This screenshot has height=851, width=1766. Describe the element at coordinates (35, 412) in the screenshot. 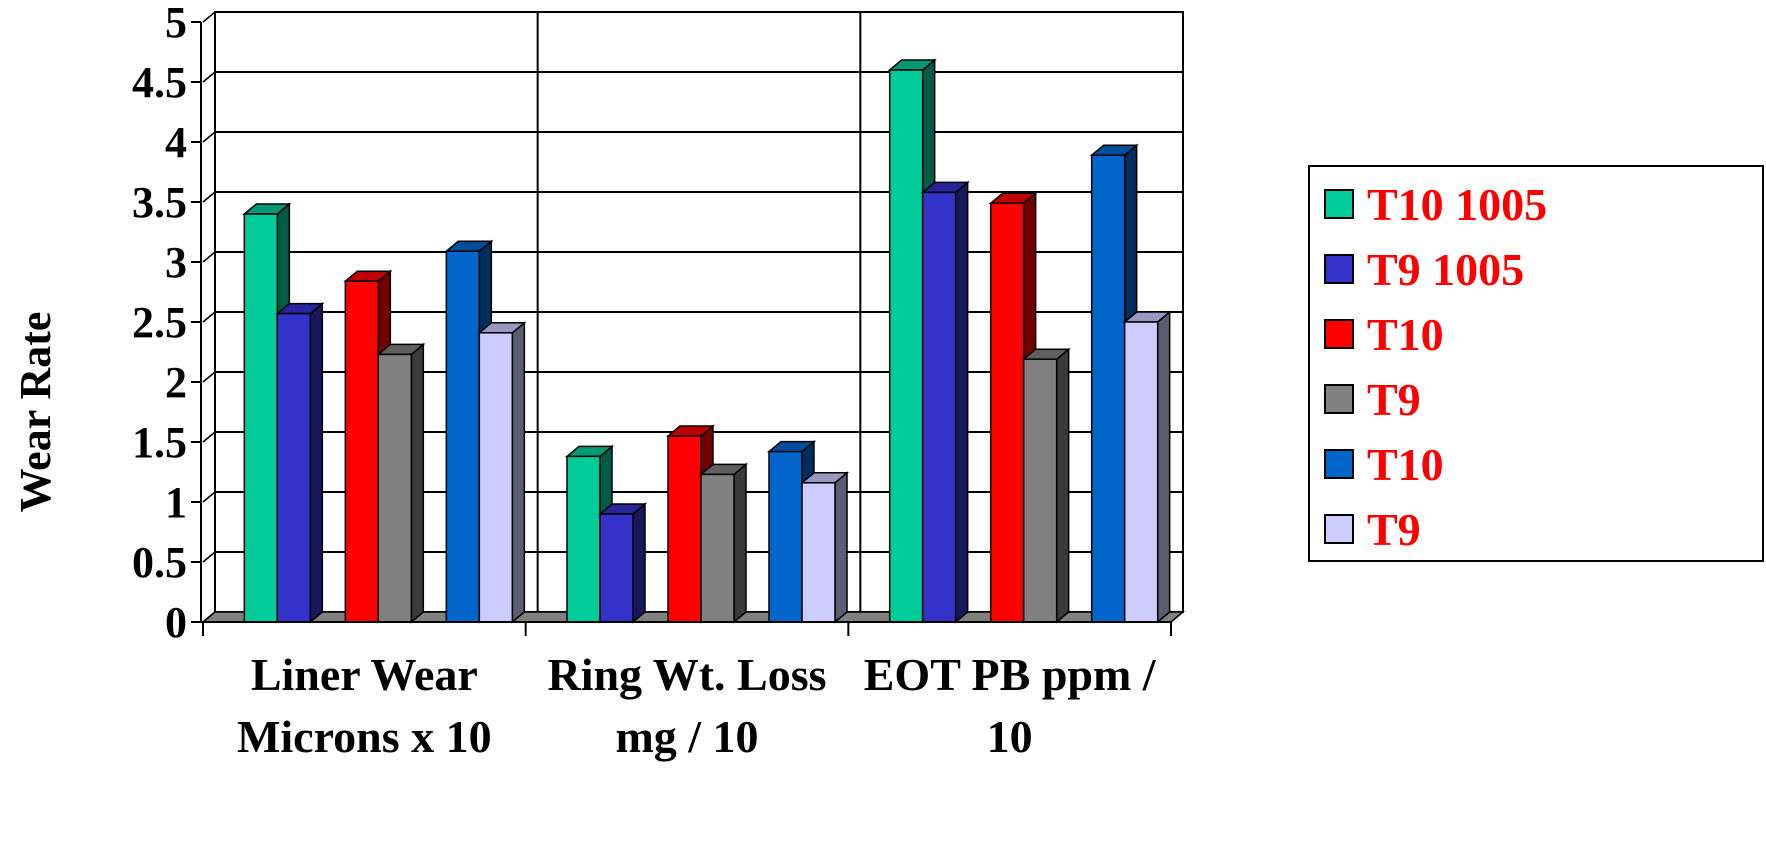

I see `y-axis-label: Wear Rate` at that location.